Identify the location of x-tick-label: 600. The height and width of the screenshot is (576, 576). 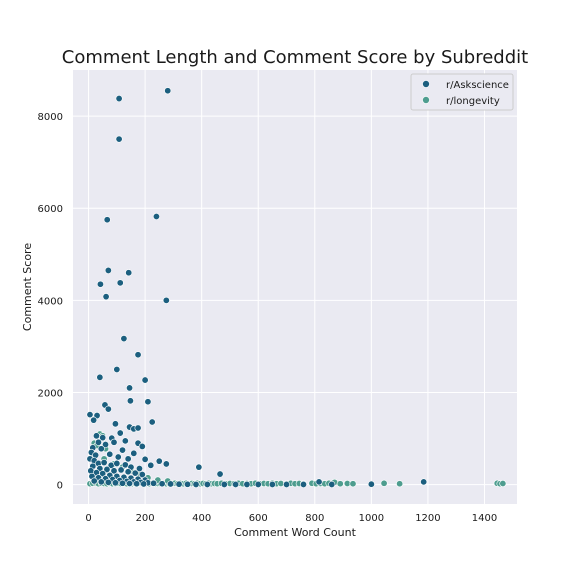
(258, 518).